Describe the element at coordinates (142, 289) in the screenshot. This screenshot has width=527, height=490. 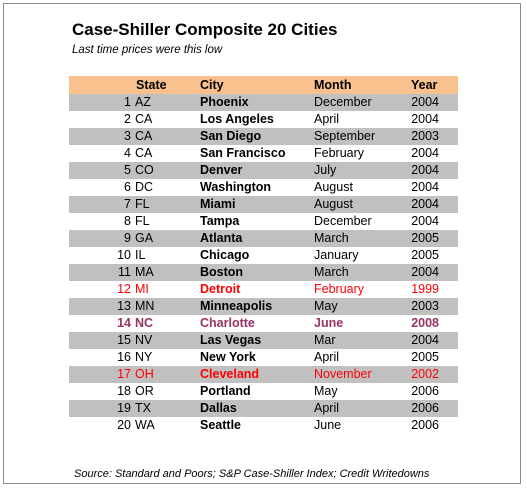
I see `state-cell: MI` at that location.